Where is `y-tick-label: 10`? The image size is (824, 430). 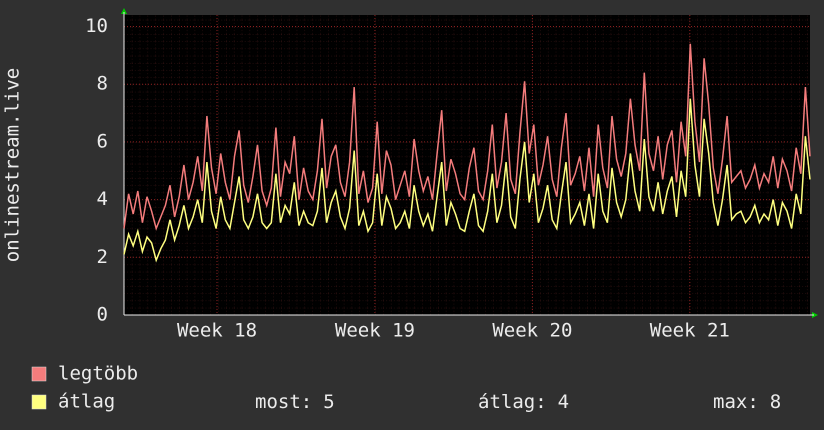 y-tick-label: 10 is located at coordinates (96, 26).